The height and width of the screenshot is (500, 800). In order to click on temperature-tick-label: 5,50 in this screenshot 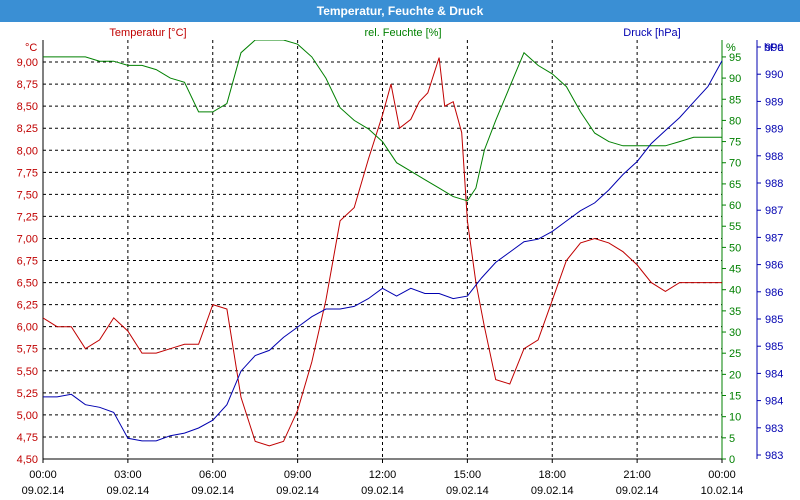, I will do `click(27, 372)`.